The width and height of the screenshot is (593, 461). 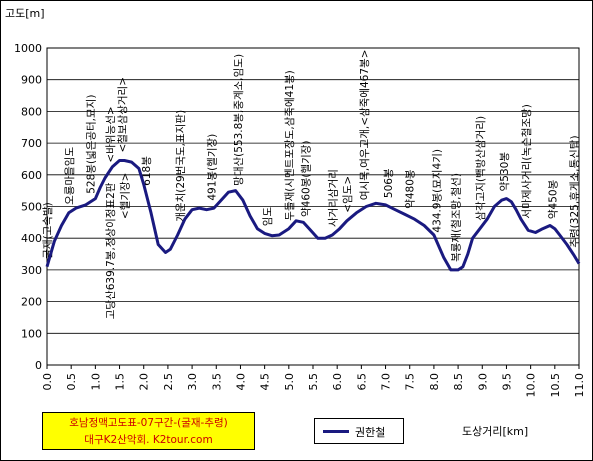 What do you see at coordinates (148, 423) in the screenshot?
I see `info-title: 호남정맥고도표-07구간-(굴재-추령)` at bounding box center [148, 423].